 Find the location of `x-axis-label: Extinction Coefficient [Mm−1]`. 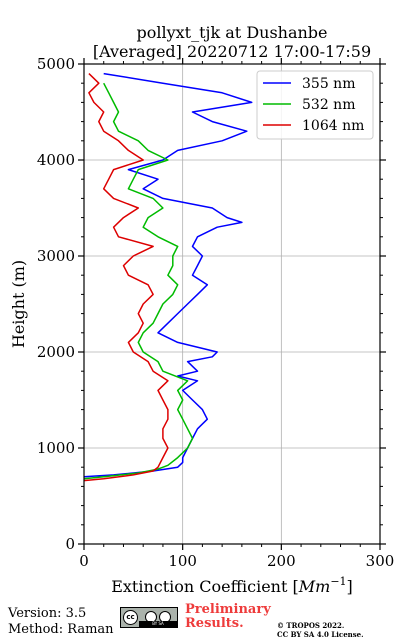

x-axis-label: Extinction Coefficient [Mm−1] is located at coordinates (232, 585).